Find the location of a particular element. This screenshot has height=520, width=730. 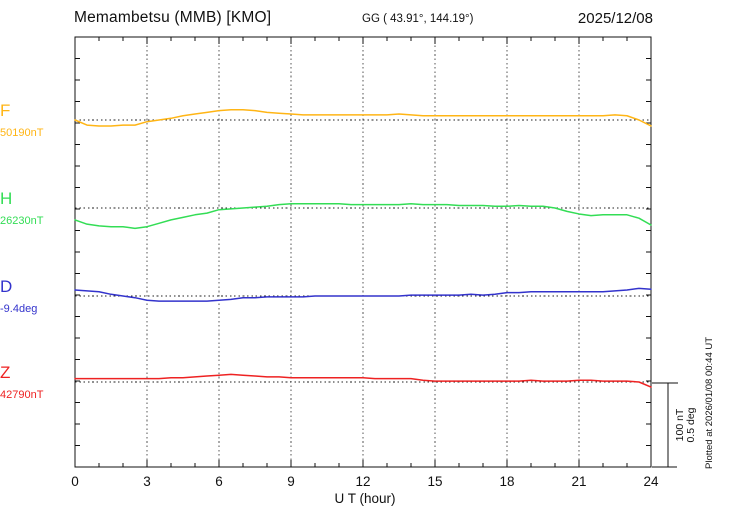

x-tick-9: 9 is located at coordinates (291, 481).